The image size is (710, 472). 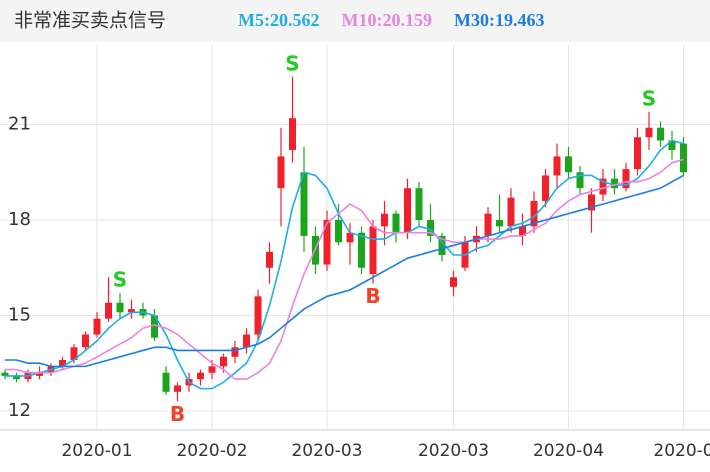 I want to click on y-tick-label: 21, so click(x=19, y=124).